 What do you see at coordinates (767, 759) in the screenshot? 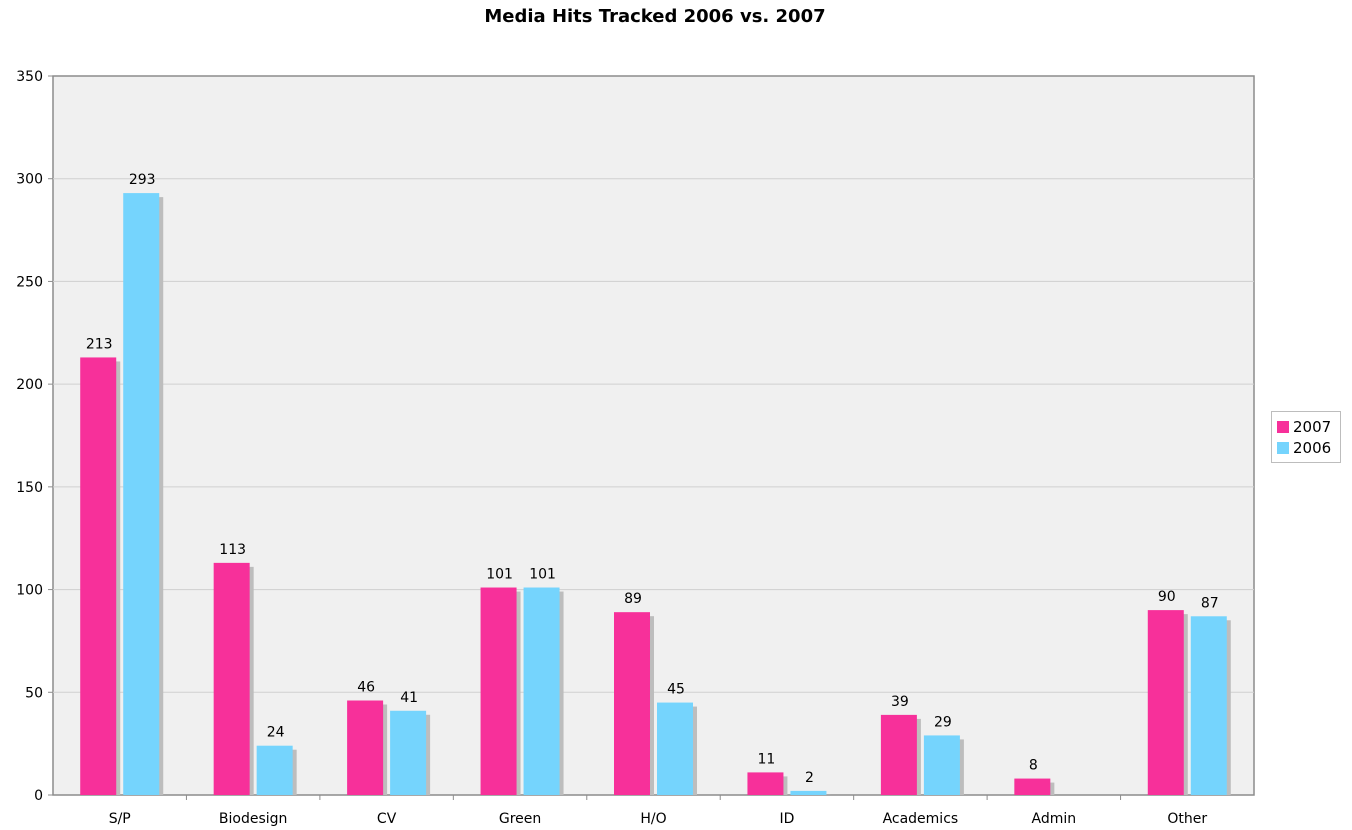
I see `data-label-2007-ID: 11` at bounding box center [767, 759].